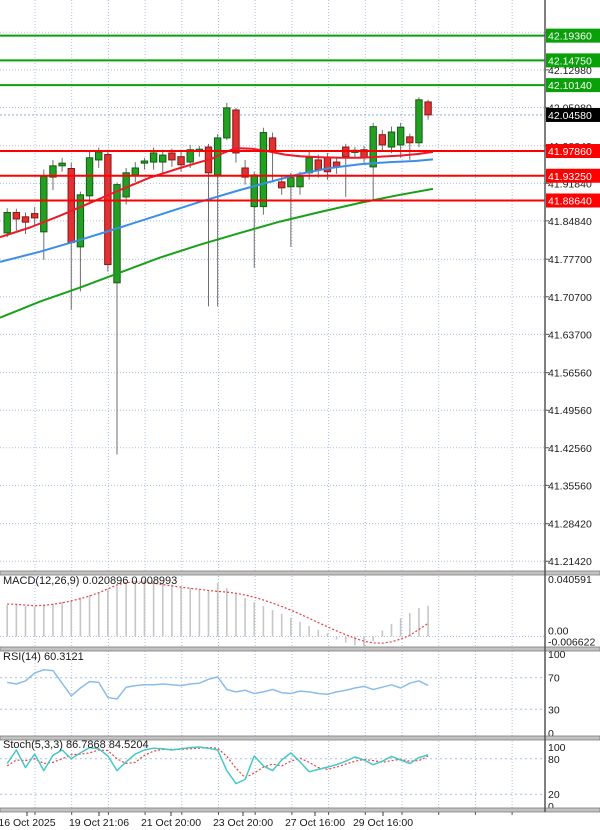 This screenshot has width=600, height=830. I want to click on price-tick-label: 41.63700, so click(570, 335).